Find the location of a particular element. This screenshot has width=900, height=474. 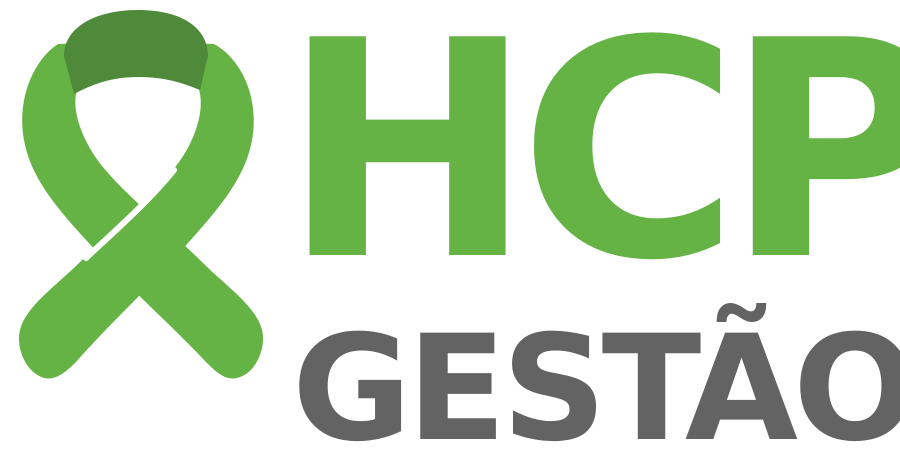

ribbon-loop-shade is located at coordinates (136, 52).